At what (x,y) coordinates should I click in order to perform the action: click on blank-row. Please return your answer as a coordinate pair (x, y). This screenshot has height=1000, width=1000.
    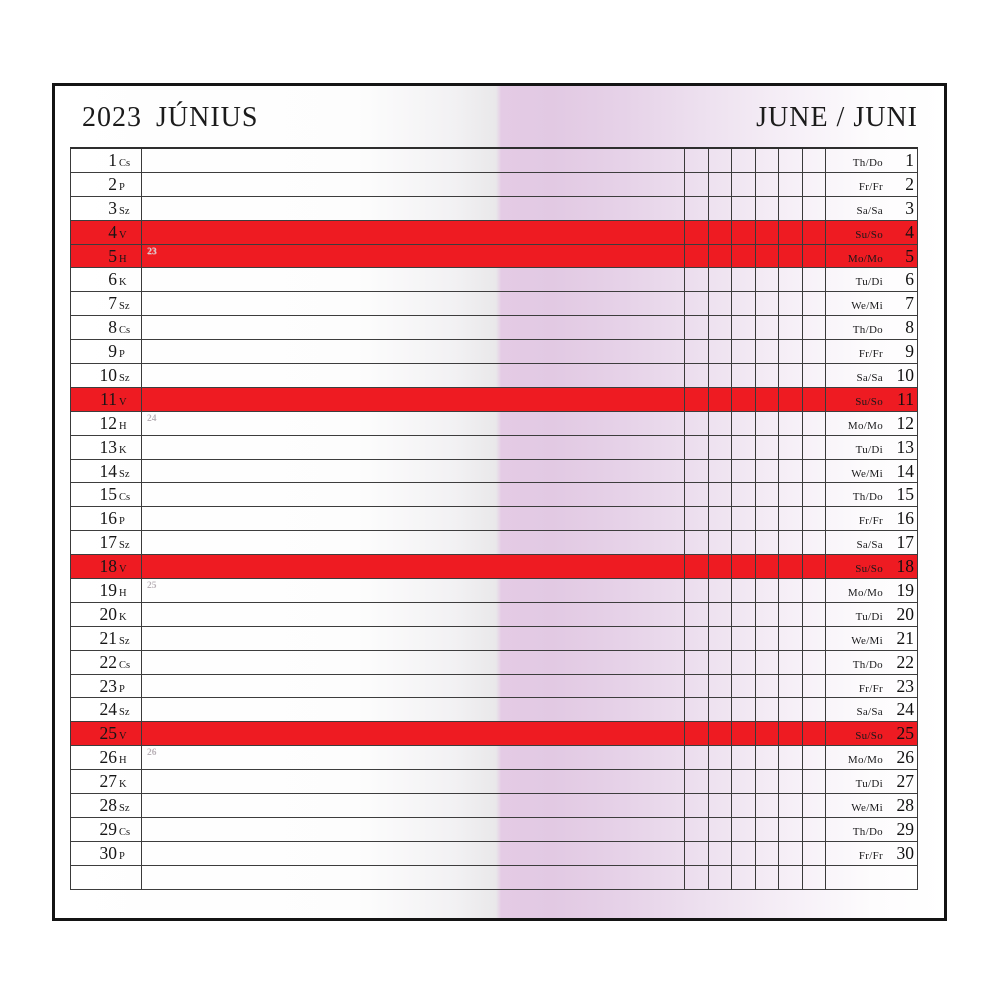
    Looking at the image, I should click on (494, 878).